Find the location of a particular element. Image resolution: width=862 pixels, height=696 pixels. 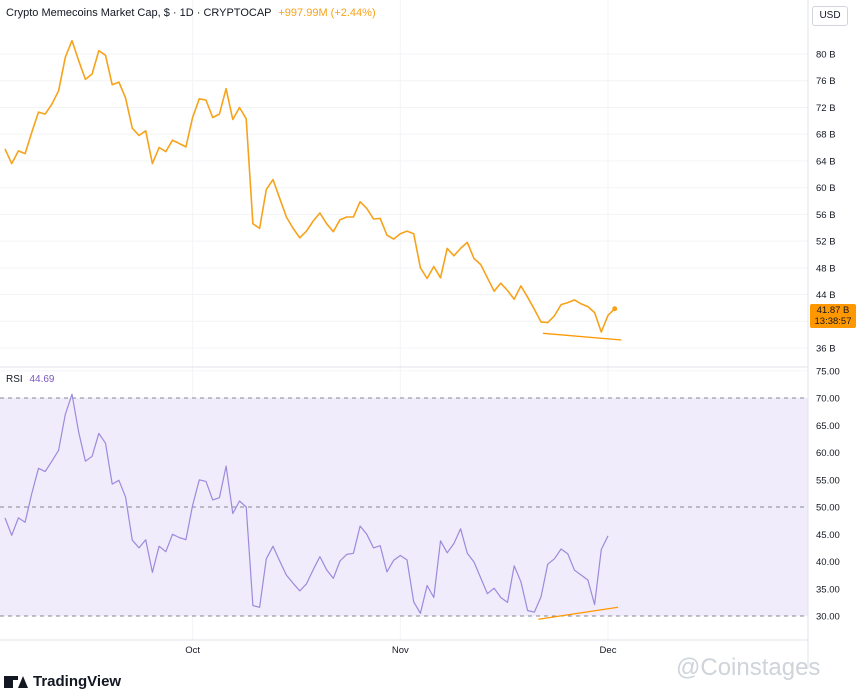

rsi-tick-label: 40.00 is located at coordinates (828, 562).